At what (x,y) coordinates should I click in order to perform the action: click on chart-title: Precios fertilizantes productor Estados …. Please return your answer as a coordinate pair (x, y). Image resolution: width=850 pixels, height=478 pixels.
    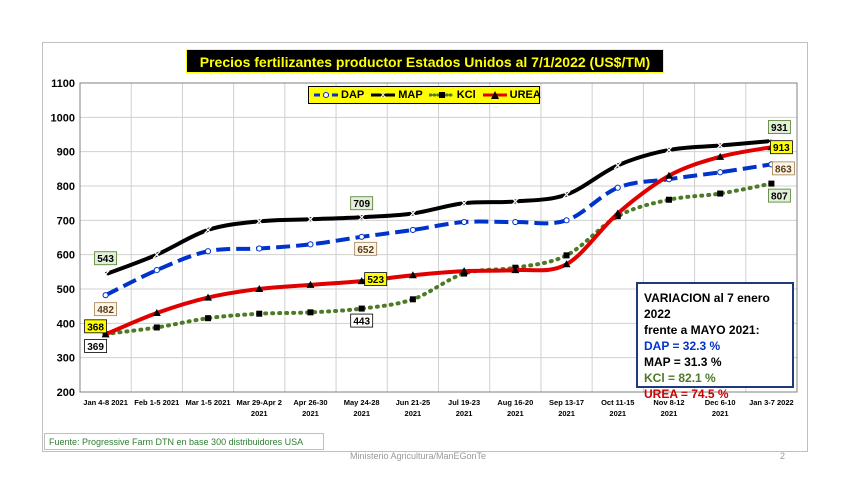
    Looking at the image, I should click on (425, 61).